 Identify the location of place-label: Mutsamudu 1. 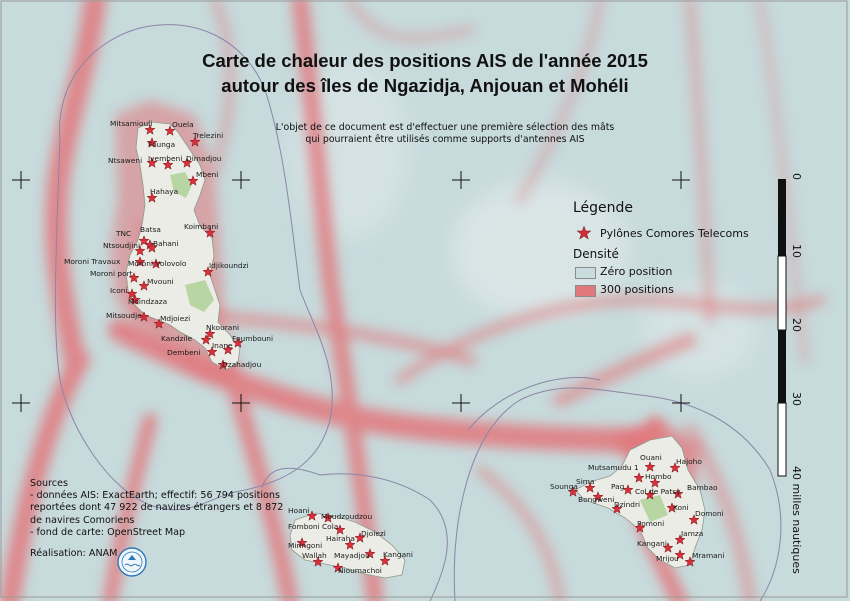
(613, 467).